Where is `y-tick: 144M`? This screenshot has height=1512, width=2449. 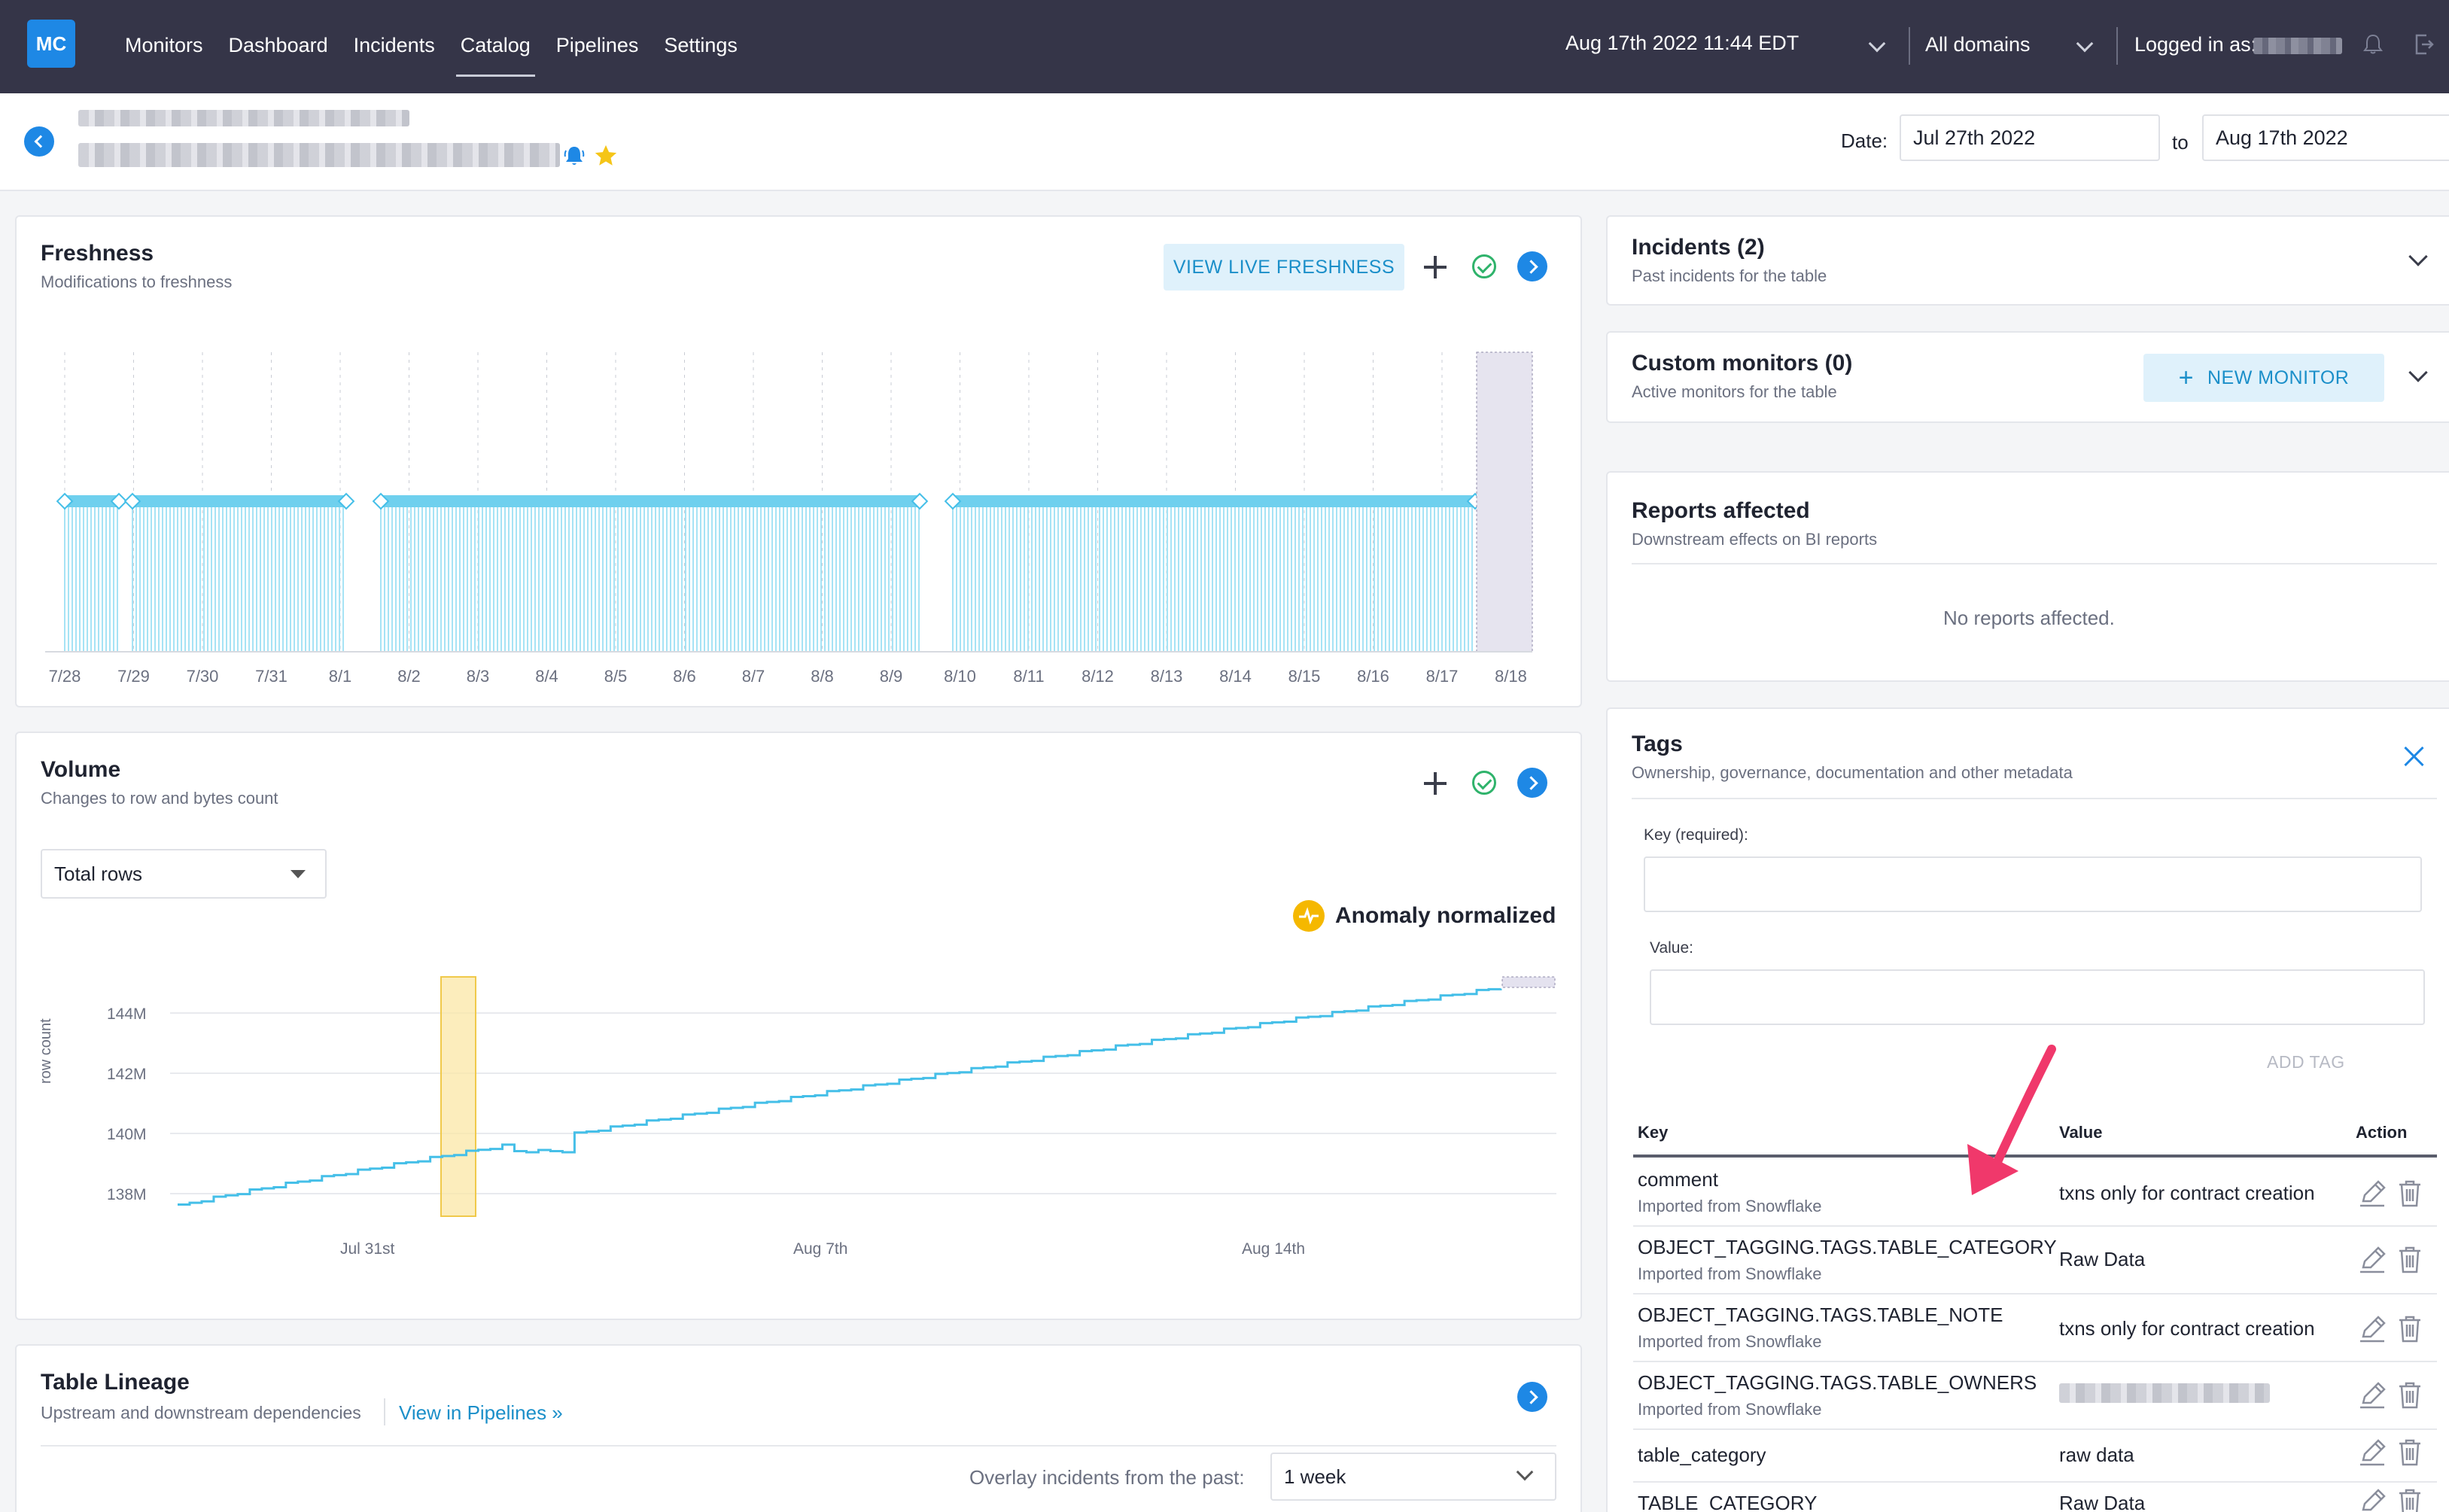 y-tick: 144M is located at coordinates (127, 1014).